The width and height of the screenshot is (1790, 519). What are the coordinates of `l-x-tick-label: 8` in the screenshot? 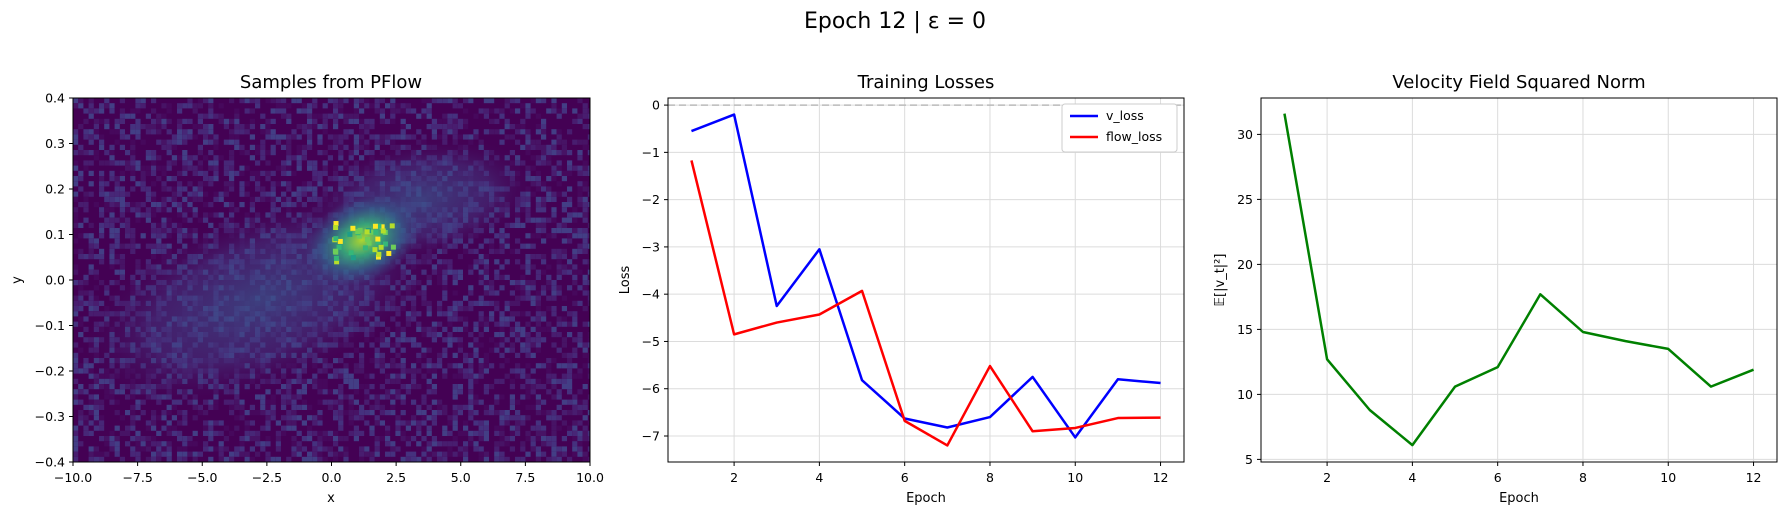 It's located at (990, 477).